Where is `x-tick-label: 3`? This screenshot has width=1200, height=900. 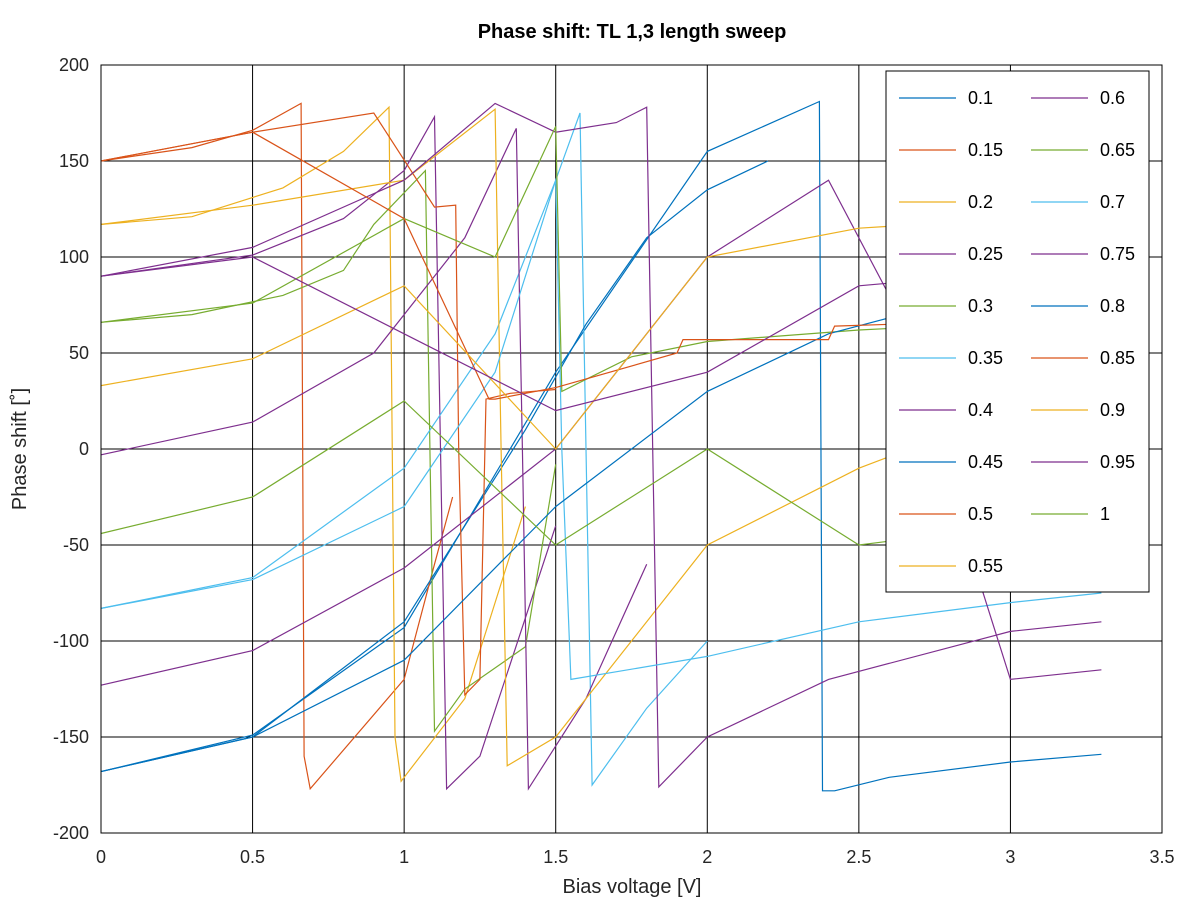 x-tick-label: 3 is located at coordinates (1010, 857).